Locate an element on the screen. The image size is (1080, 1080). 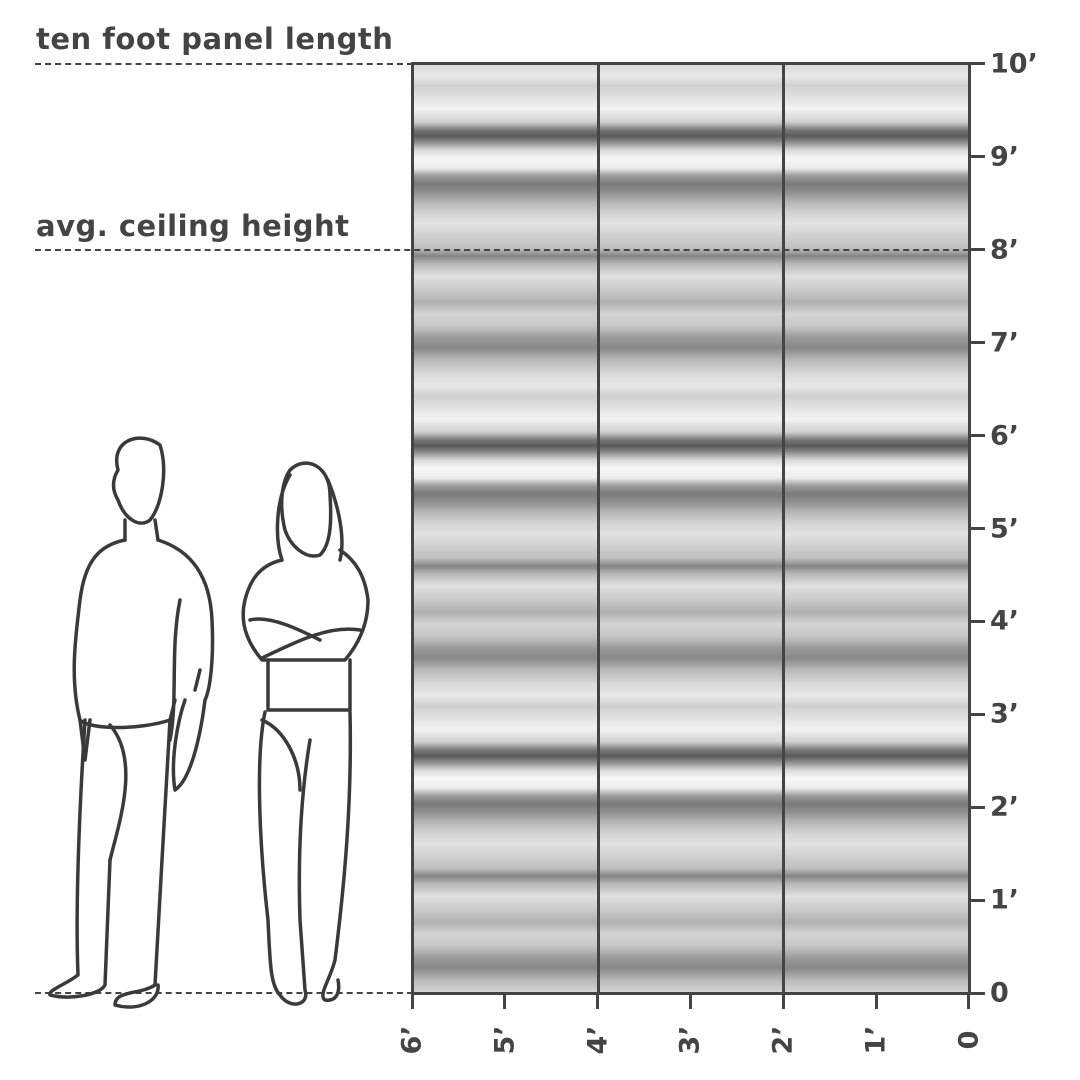
vertical-tick-label: 3’ is located at coordinates (1005, 714).